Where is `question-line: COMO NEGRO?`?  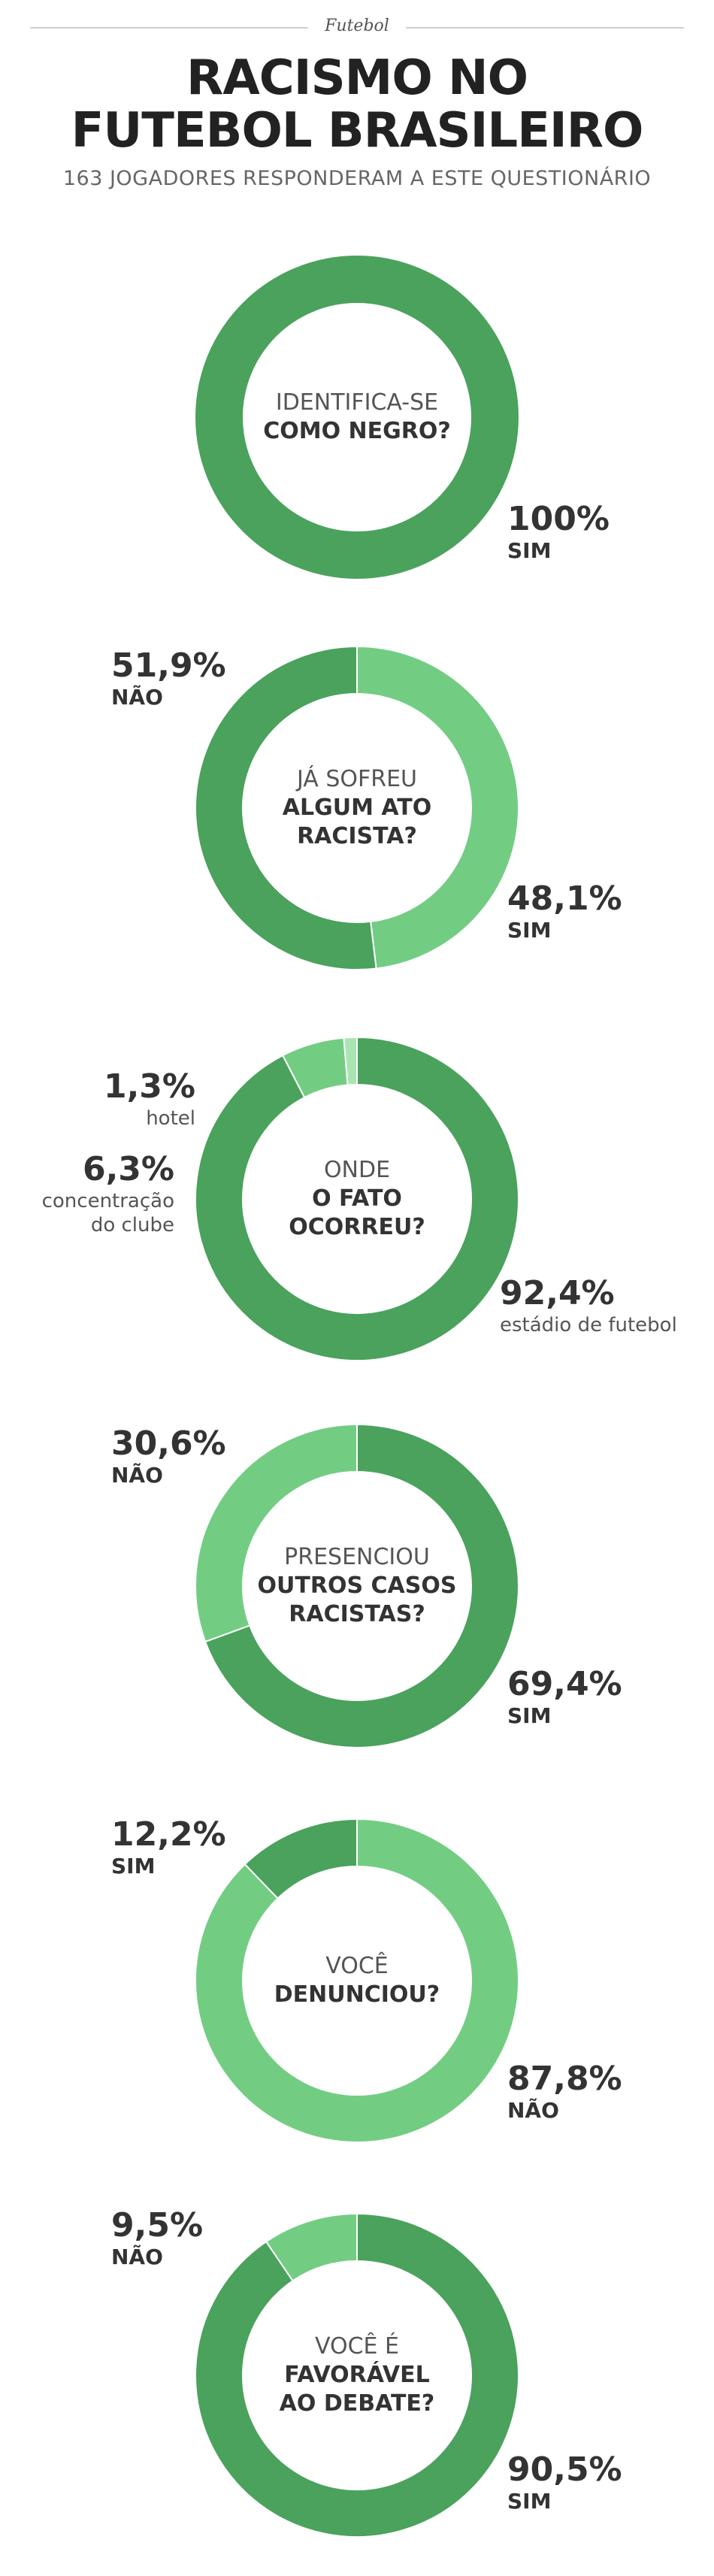
question-line: COMO NEGRO? is located at coordinates (357, 431).